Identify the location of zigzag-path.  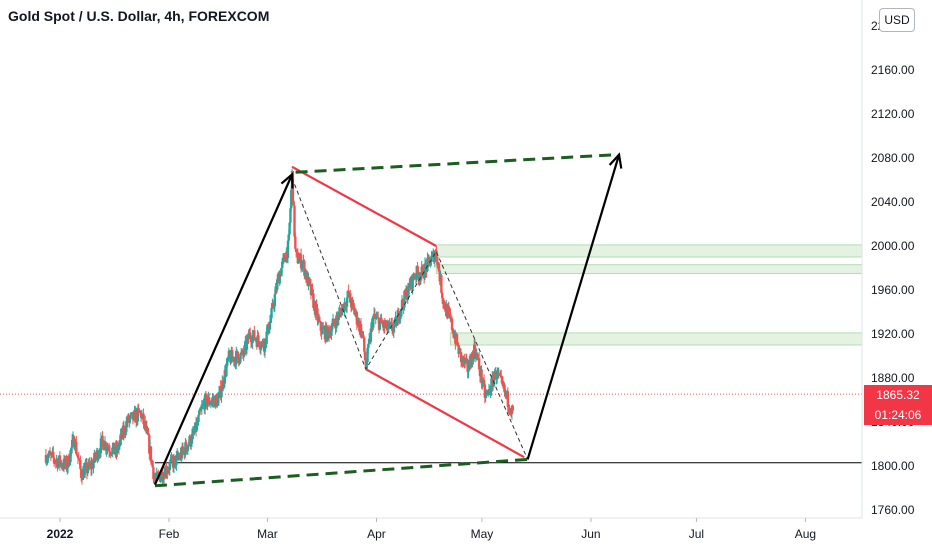
(410, 318).